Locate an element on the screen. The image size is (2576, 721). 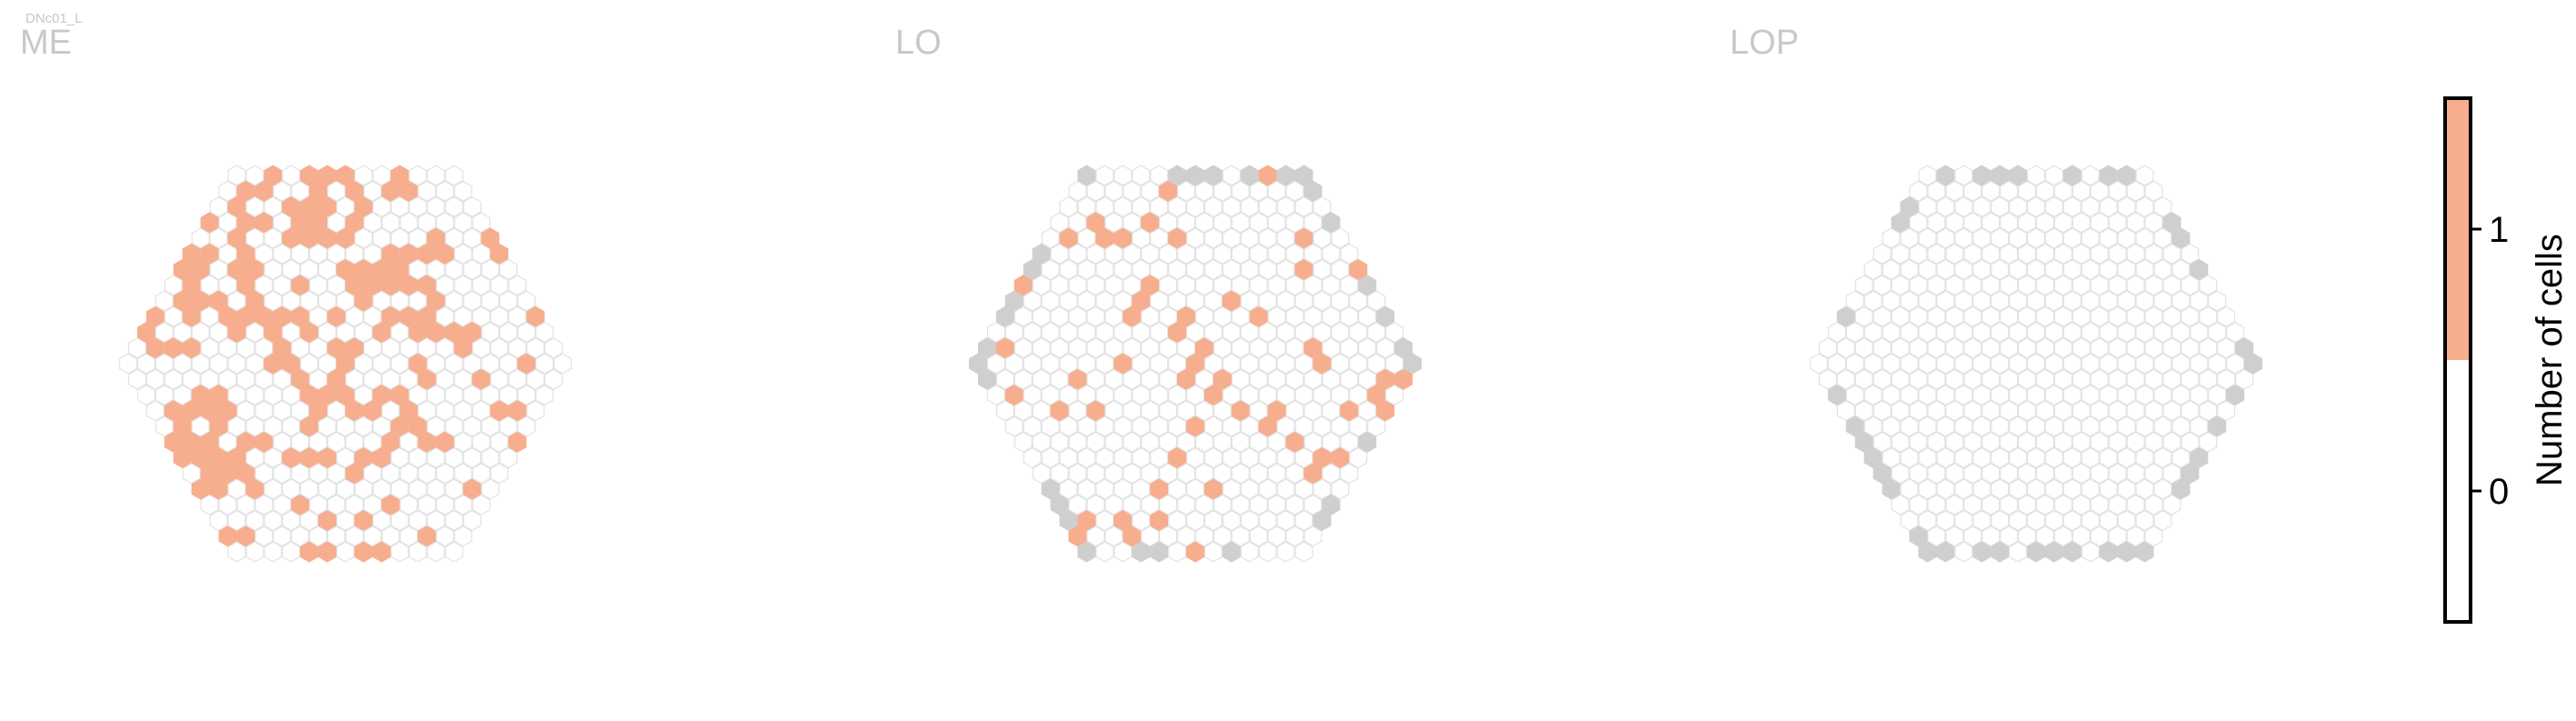
colorbar-tick-label-1: 1 is located at coordinates (2499, 230).